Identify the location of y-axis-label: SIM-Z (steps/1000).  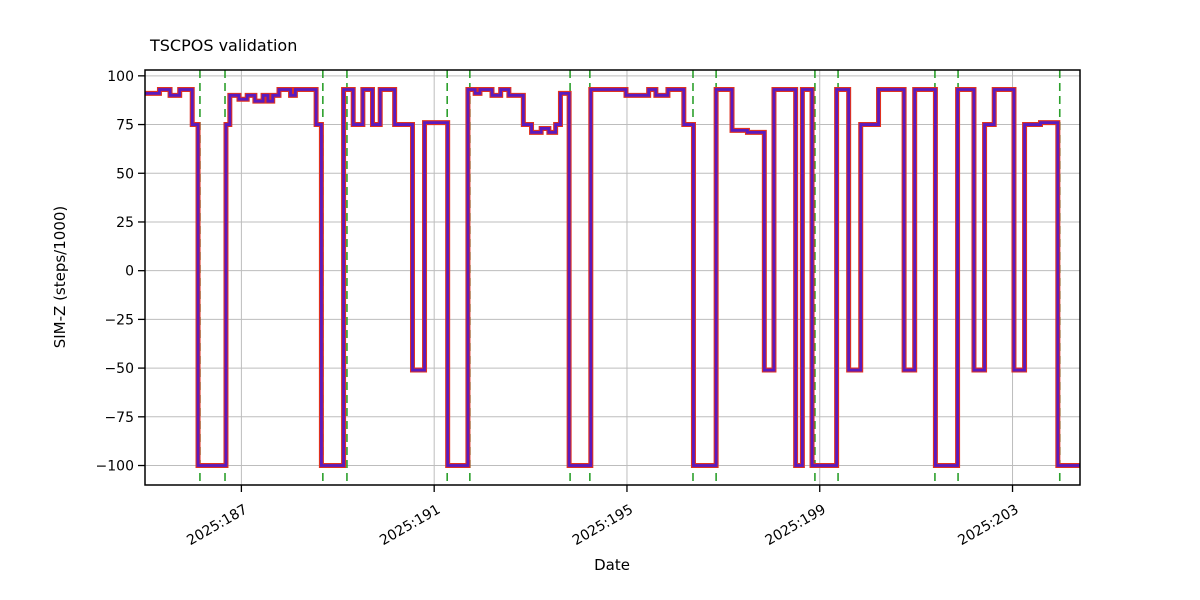
(60, 277).